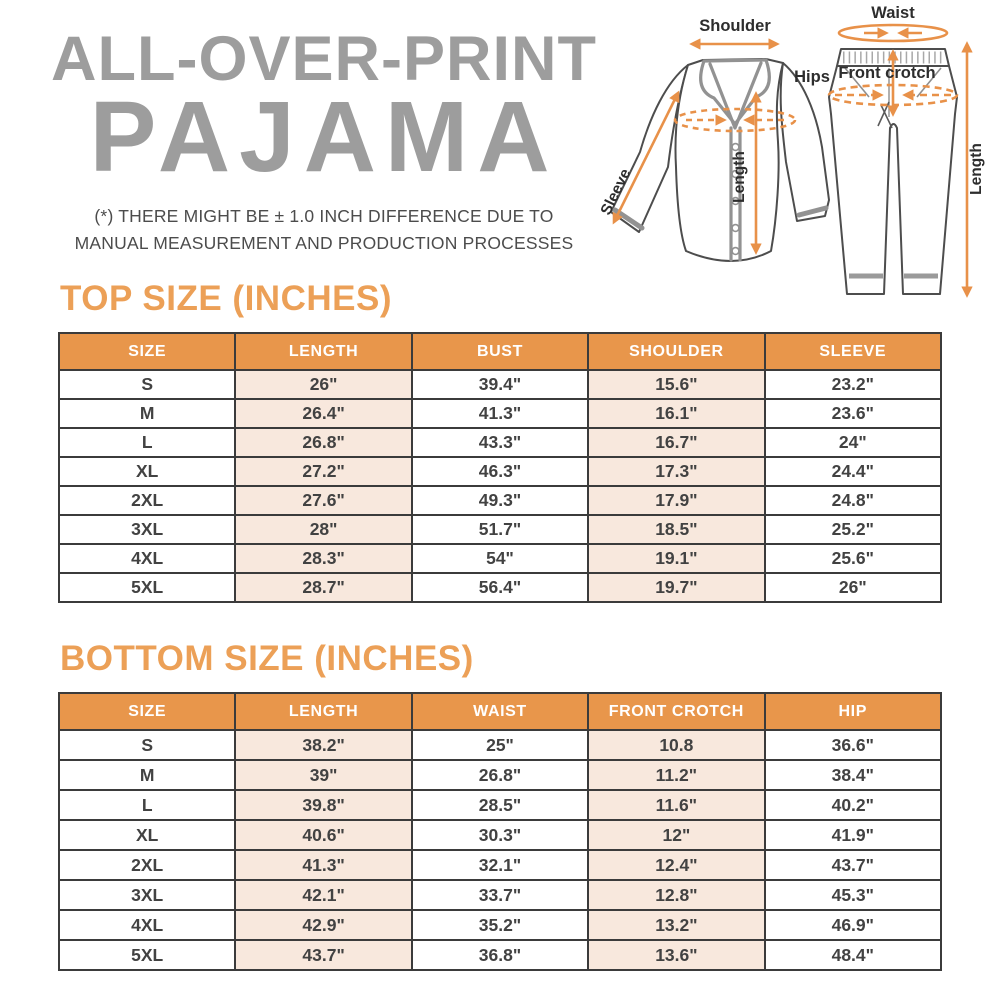 Image resolution: width=1000 pixels, height=1000 pixels. Describe the element at coordinates (226, 298) in the screenshot. I see `top-size-heading: TOP SIZE (INCHES)` at that location.